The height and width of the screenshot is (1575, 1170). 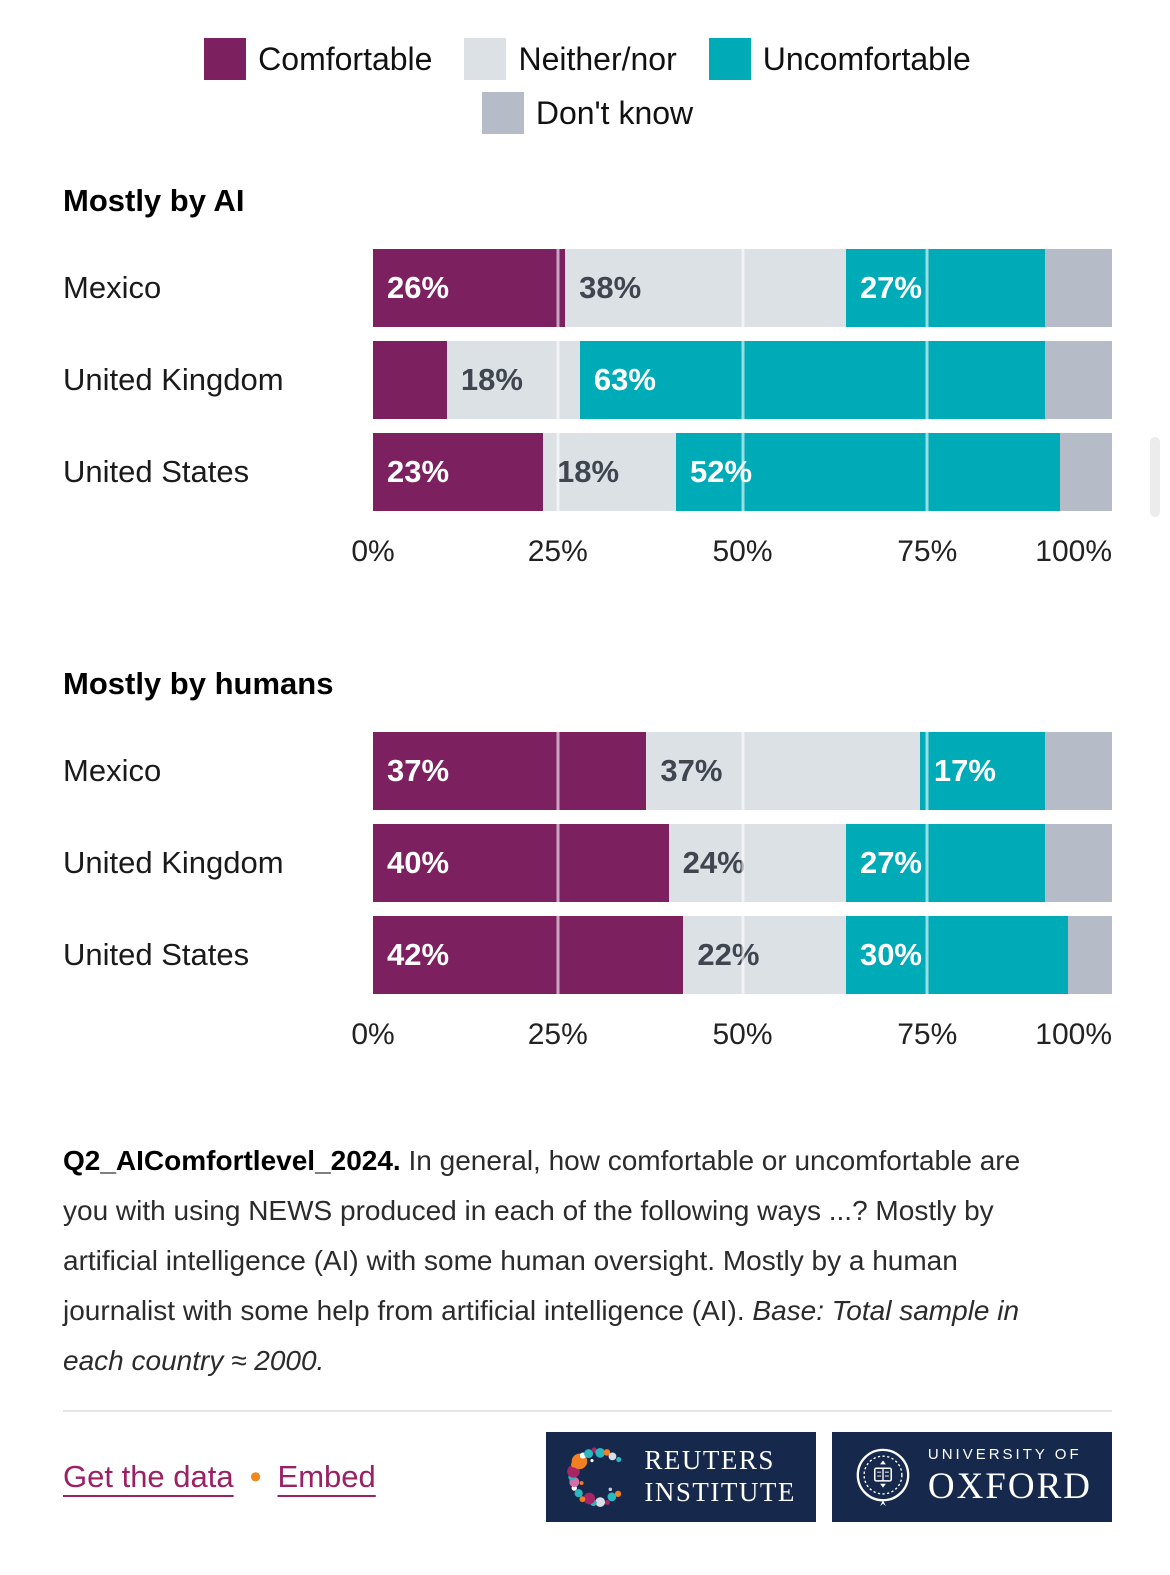 I want to click on scrollbar-thumb, so click(x=1155, y=477).